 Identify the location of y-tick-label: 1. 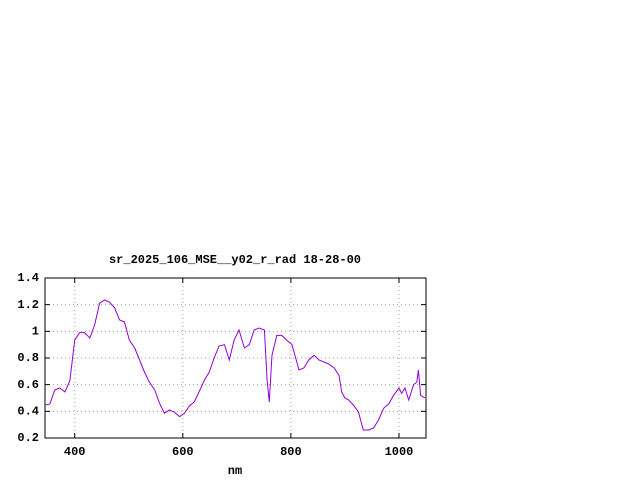
(35, 332).